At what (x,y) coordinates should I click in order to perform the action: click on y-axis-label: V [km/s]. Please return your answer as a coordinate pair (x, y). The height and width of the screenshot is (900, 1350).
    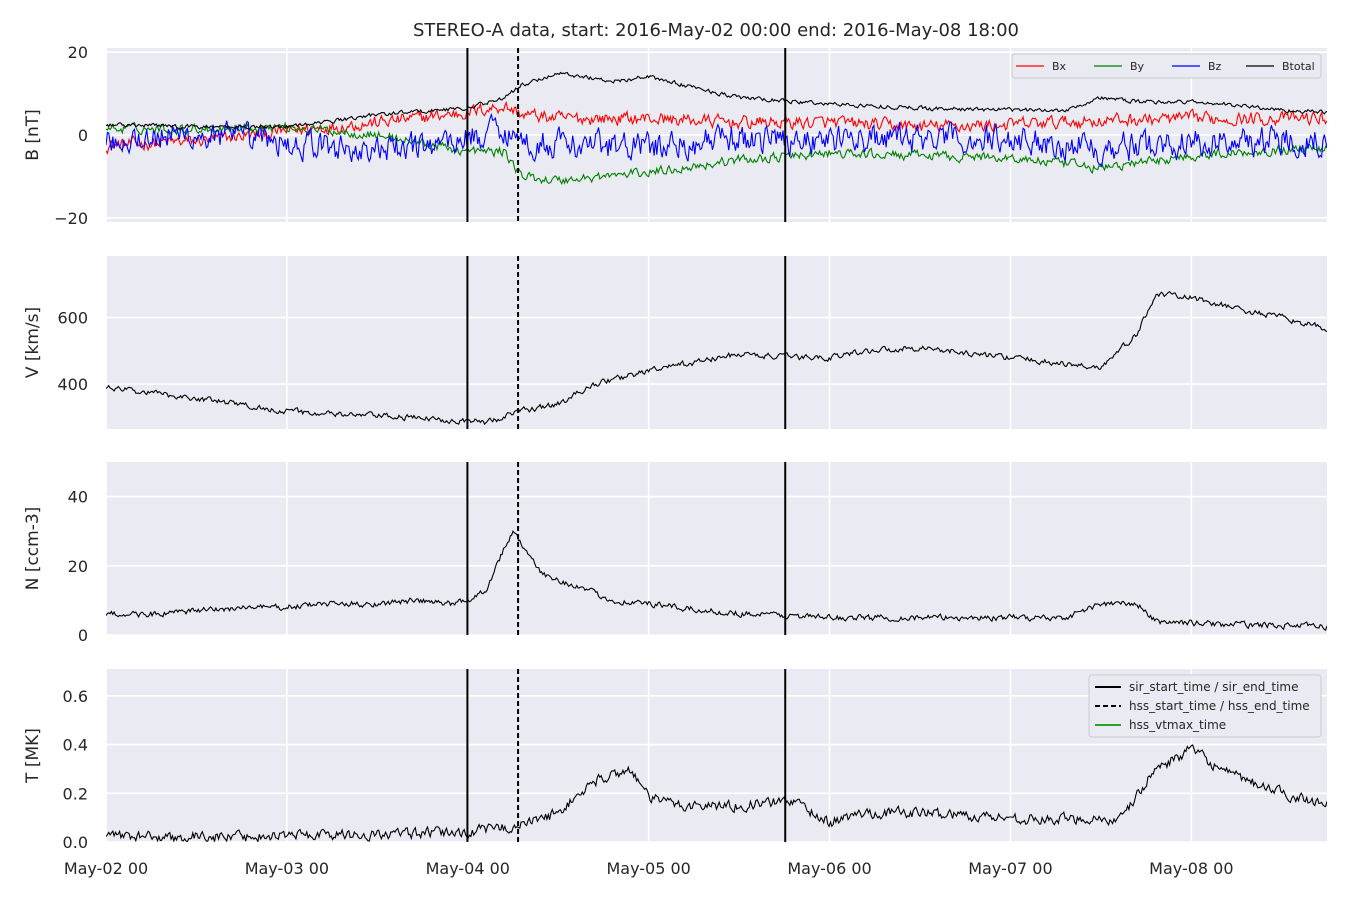
    Looking at the image, I should click on (33, 342).